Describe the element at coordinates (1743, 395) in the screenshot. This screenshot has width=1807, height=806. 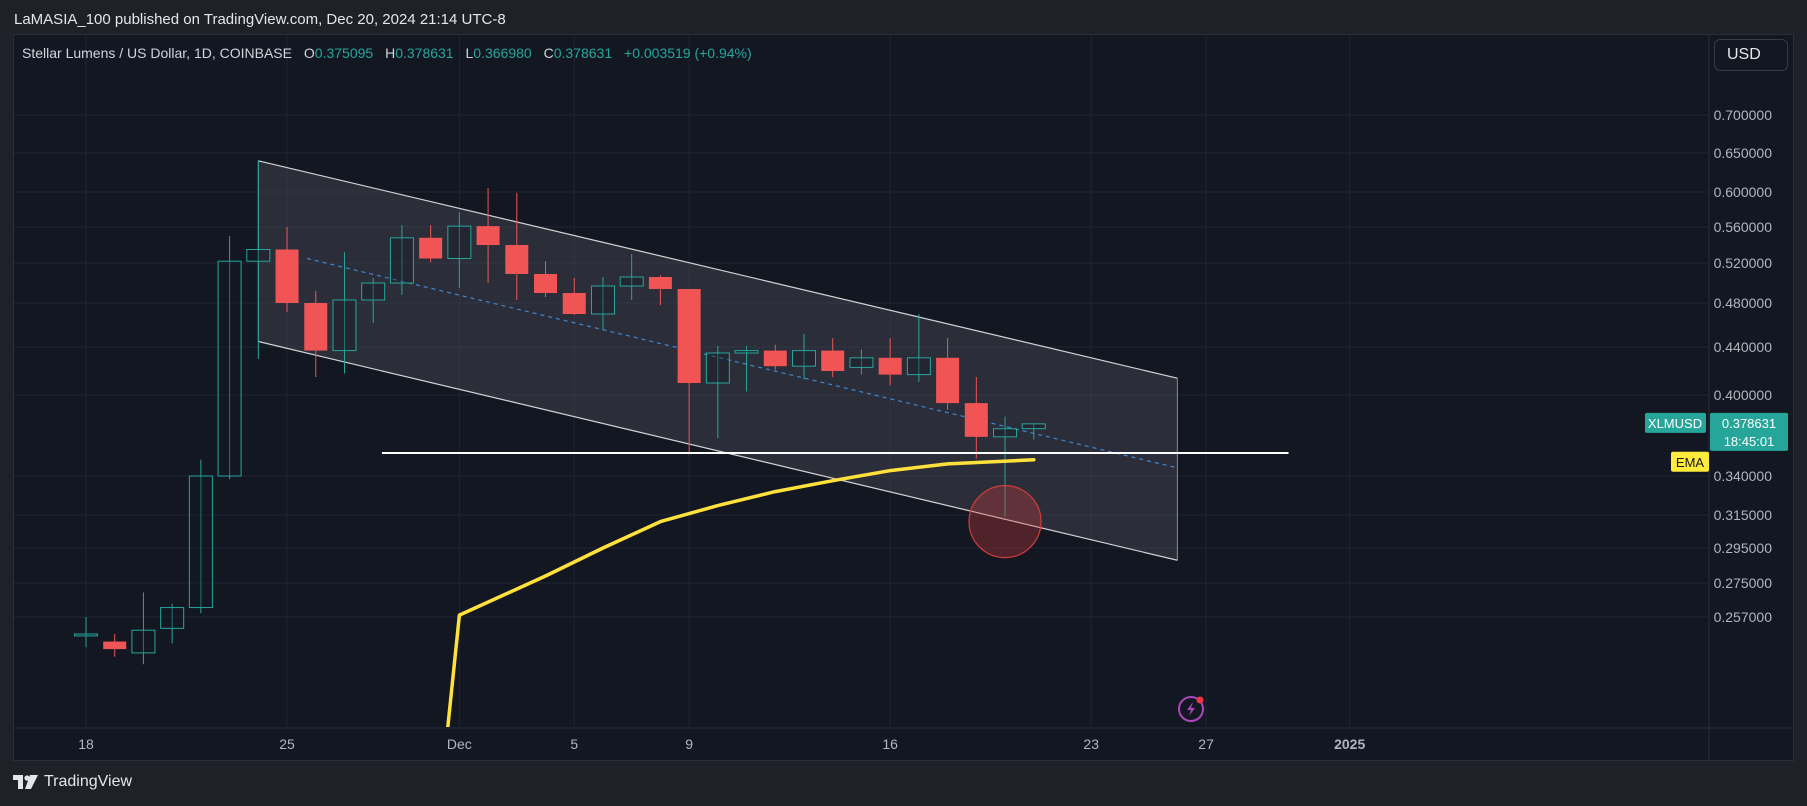
I see `price-axis-label: 0.400000` at that location.